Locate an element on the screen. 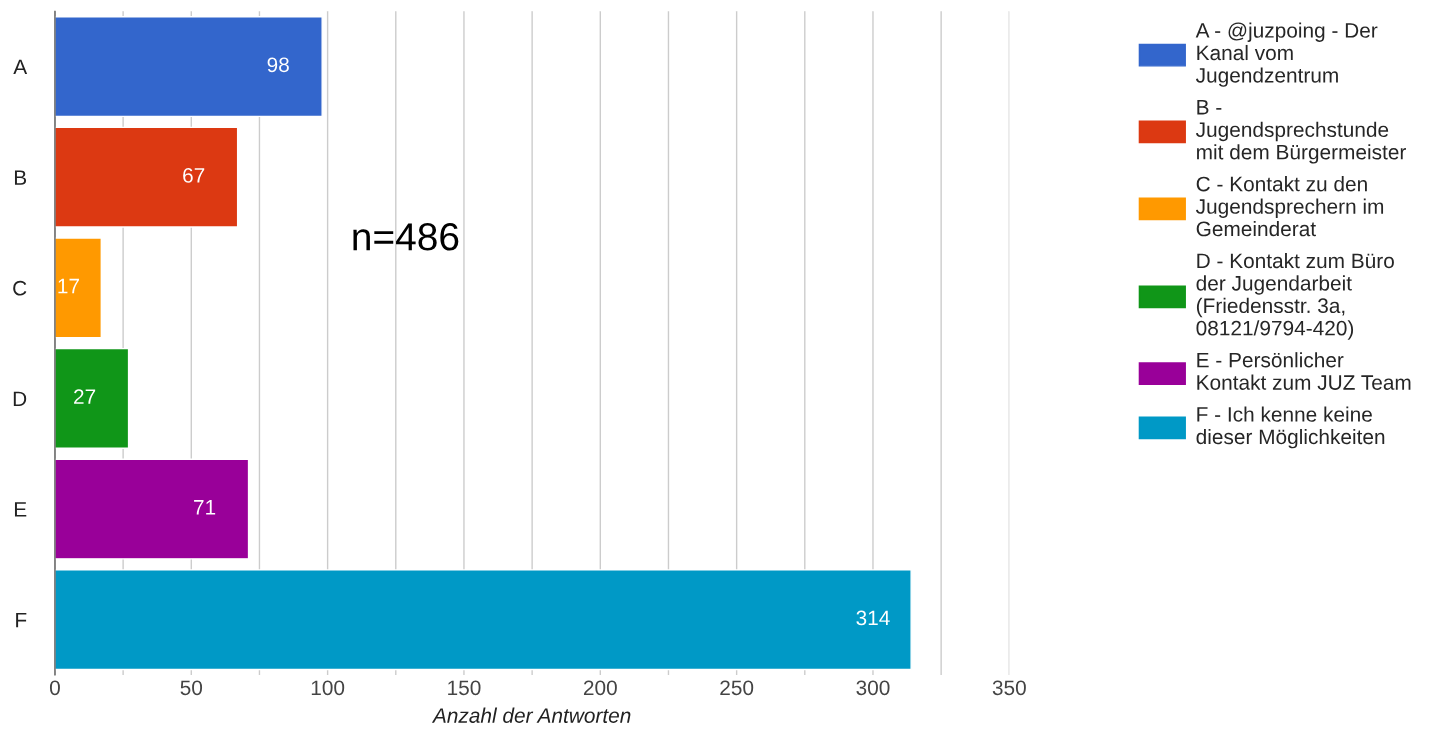 The height and width of the screenshot is (750, 1446). y-tick-label: B is located at coordinates (20, 177).